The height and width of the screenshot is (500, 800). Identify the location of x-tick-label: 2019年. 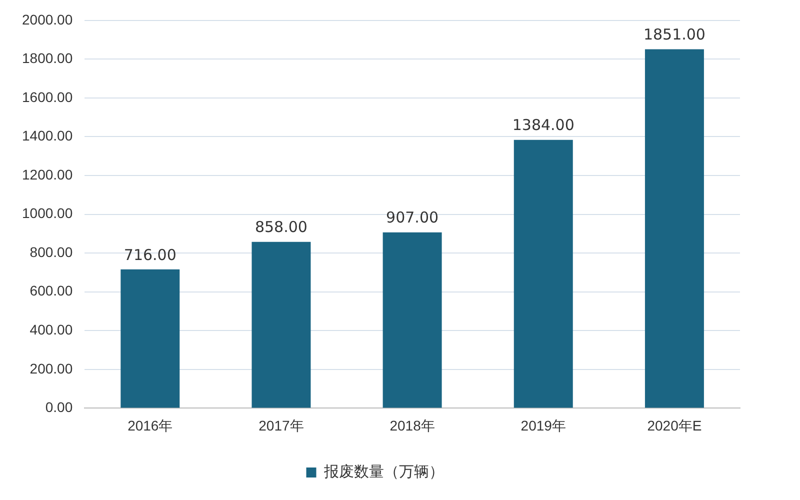
(543, 425).